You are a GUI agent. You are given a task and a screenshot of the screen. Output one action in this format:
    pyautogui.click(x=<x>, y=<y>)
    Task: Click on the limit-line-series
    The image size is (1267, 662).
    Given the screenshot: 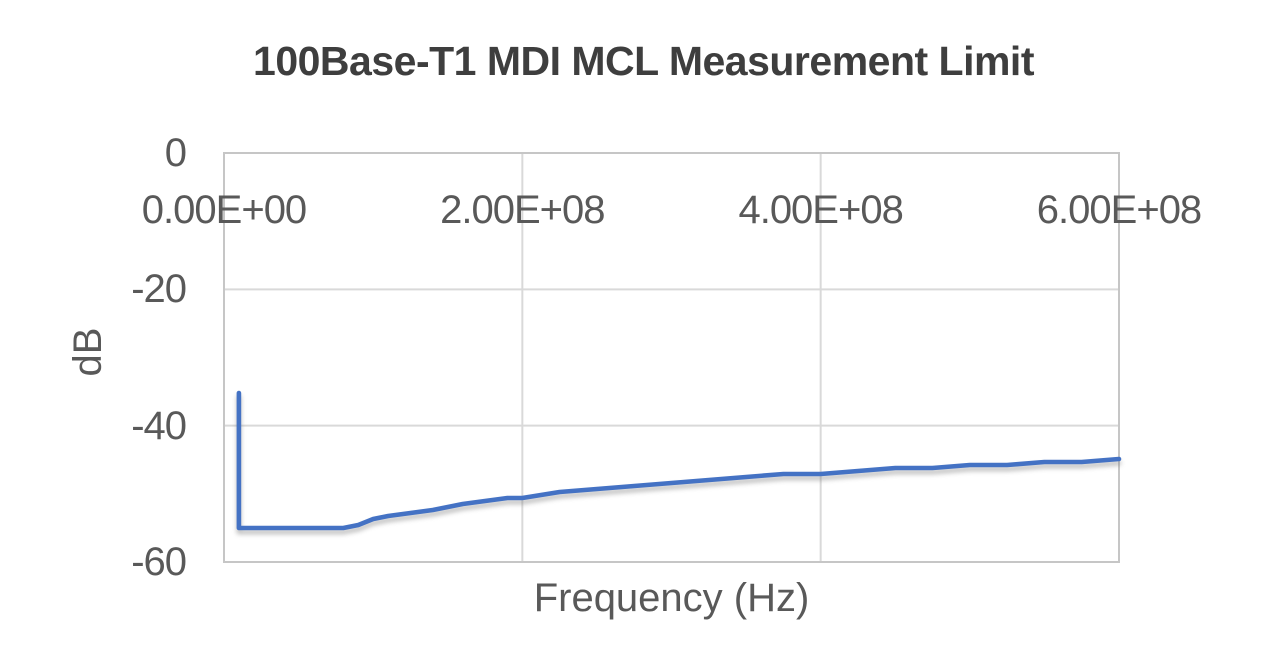 What is the action you would take?
    pyautogui.click(x=679, y=460)
    